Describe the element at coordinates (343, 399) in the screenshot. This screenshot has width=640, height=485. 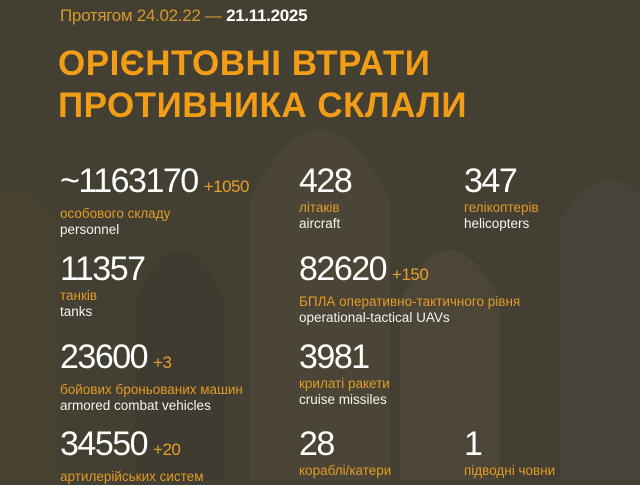
I see `stat-label-en: cruise missiles` at that location.